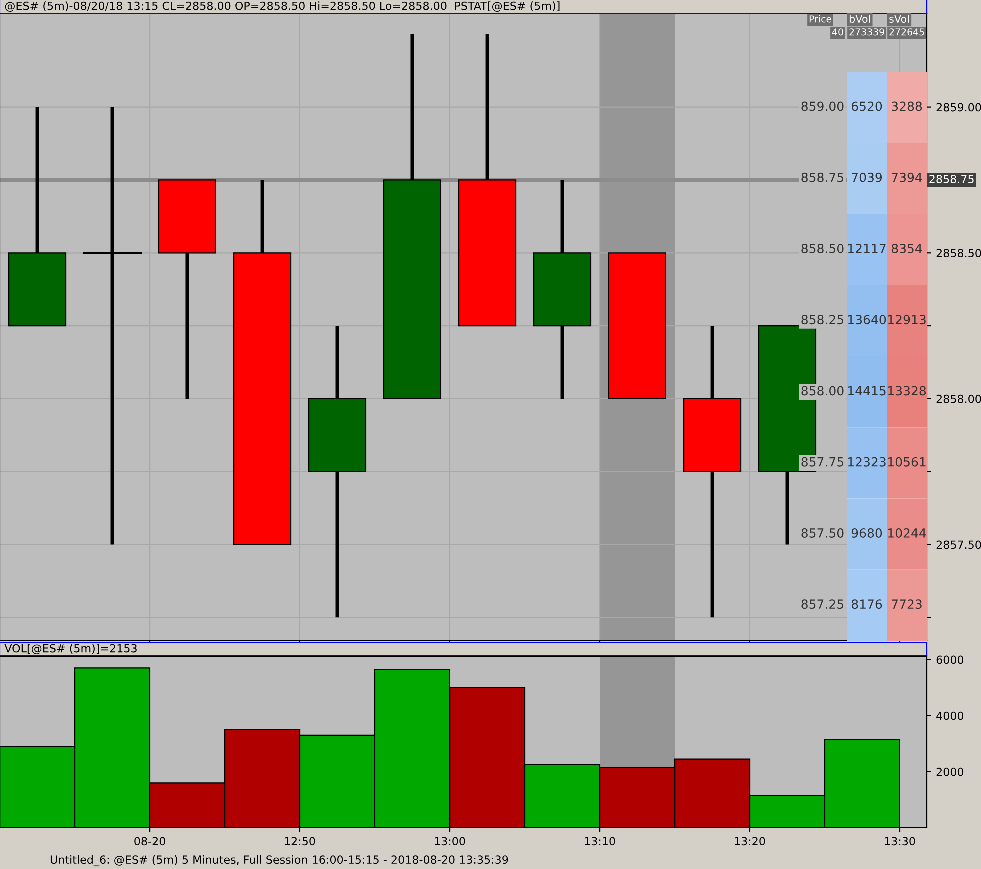 The image size is (981, 869). What do you see at coordinates (907, 32) in the screenshot?
I see `annotation: 272645` at bounding box center [907, 32].